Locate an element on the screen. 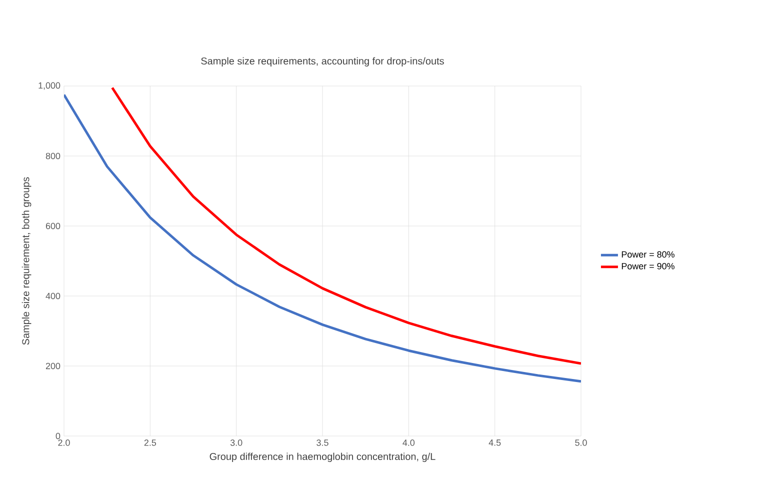 The height and width of the screenshot is (498, 769). legend-label: Power = 90% is located at coordinates (648, 266).